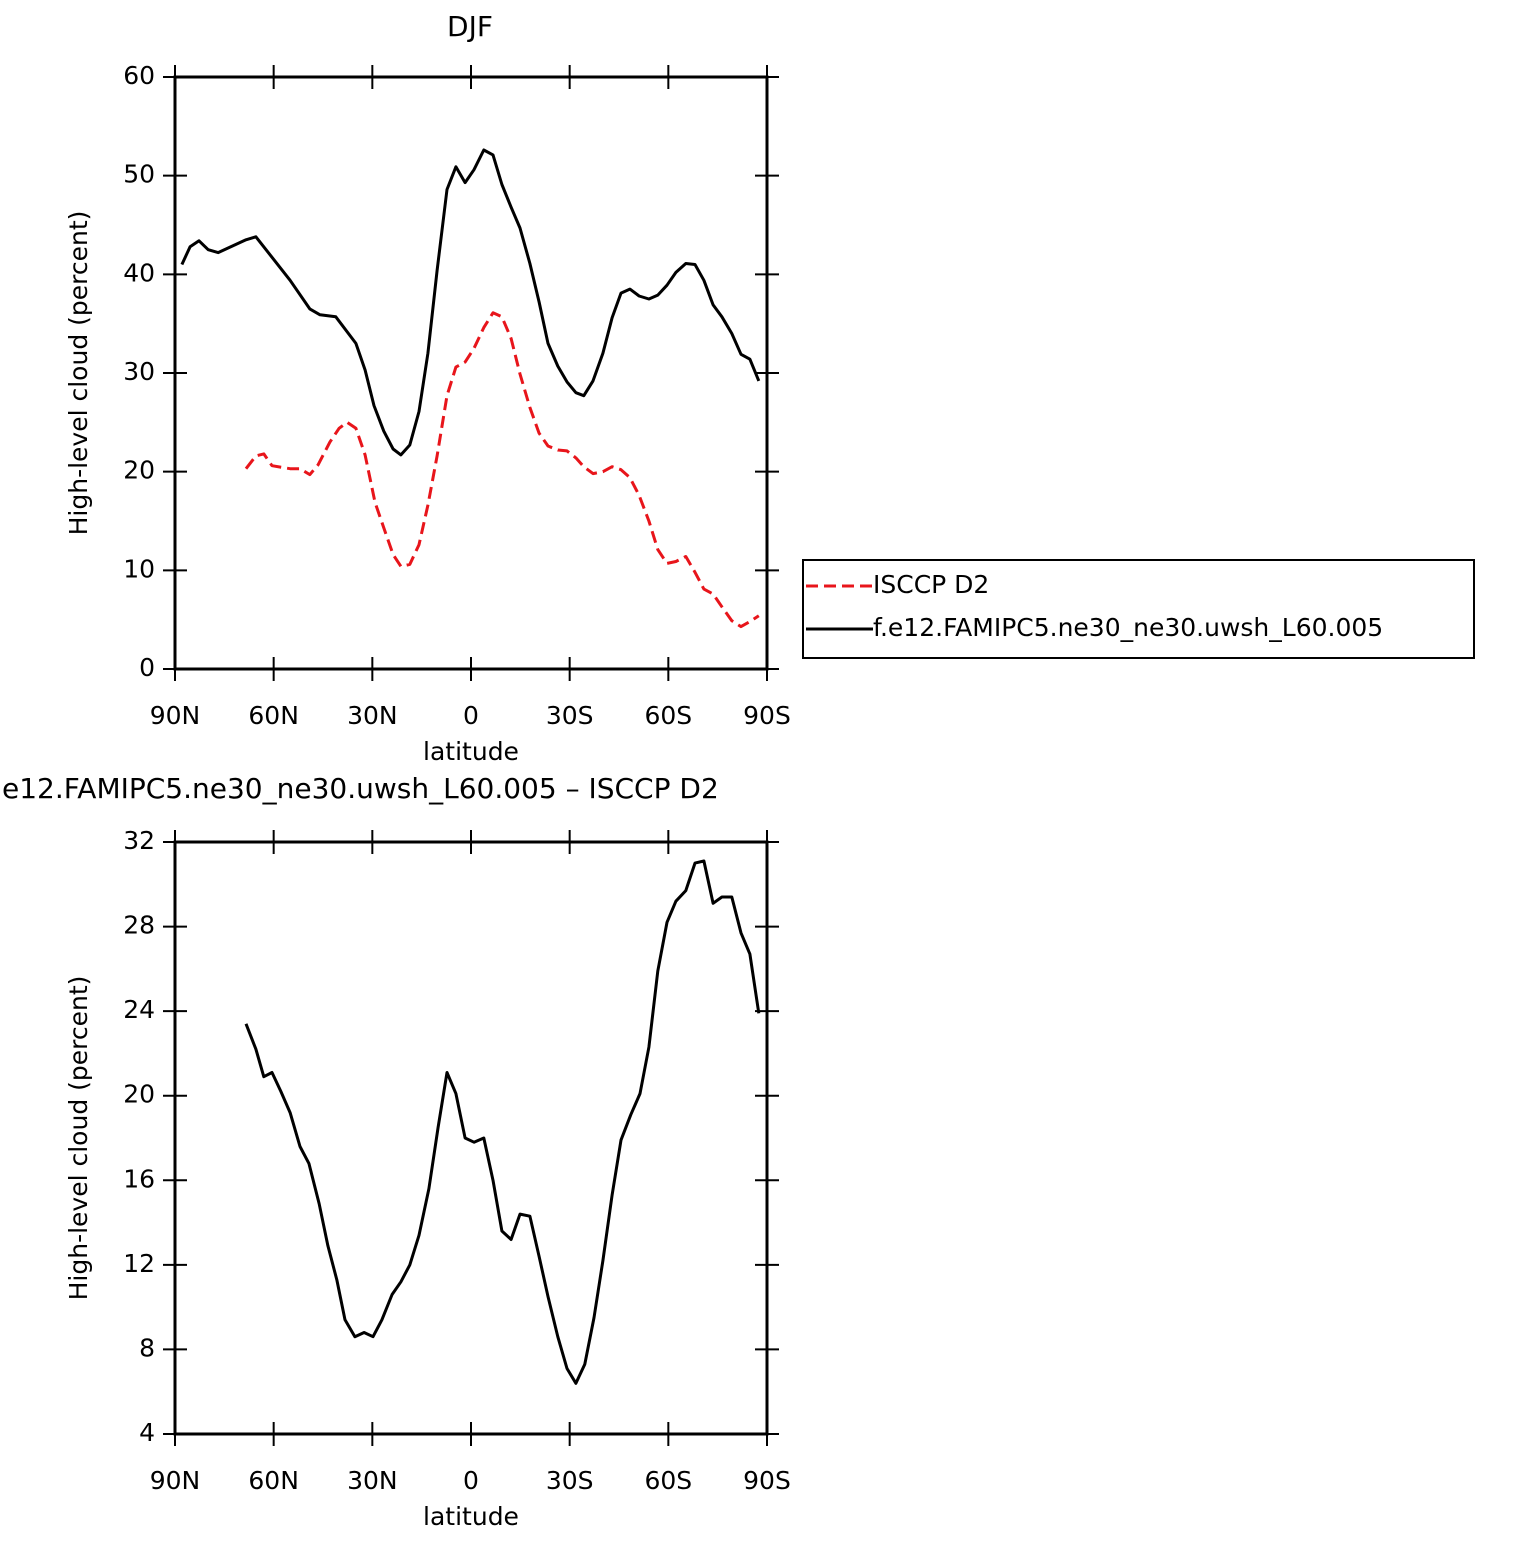 The width and height of the screenshot is (1539, 1541). I want to click on y-tick-label: 30, so click(139, 371).